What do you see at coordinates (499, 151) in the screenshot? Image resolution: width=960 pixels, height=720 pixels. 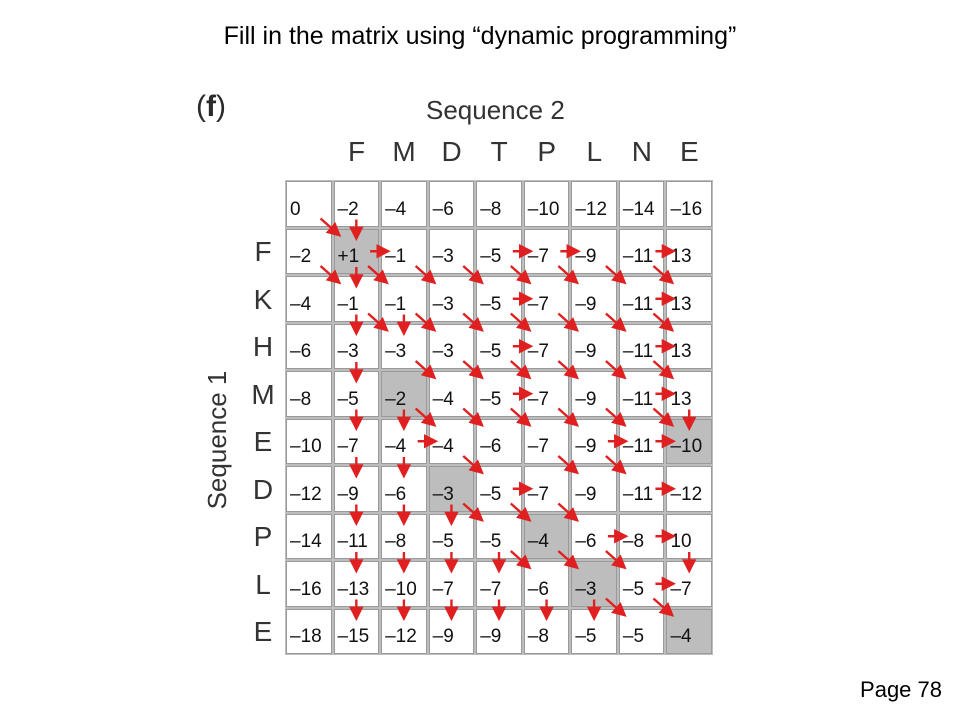 I see `sequence-2-letter: T` at bounding box center [499, 151].